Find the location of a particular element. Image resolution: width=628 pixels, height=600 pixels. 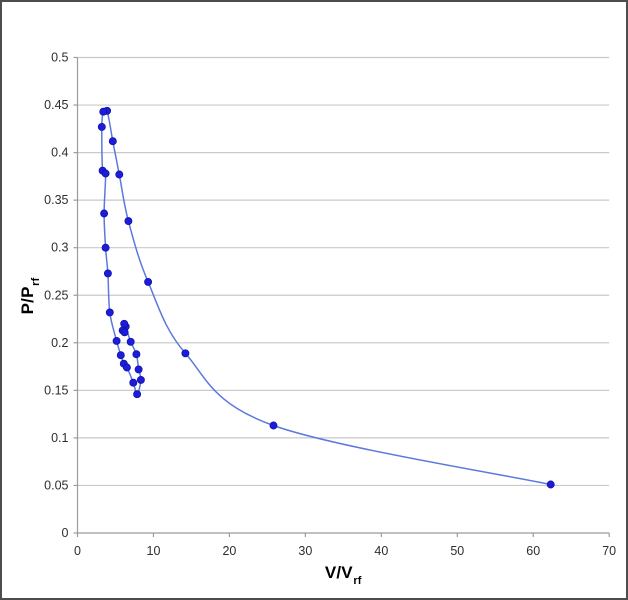

y-tick-label: 0.4 is located at coordinates (59, 153).